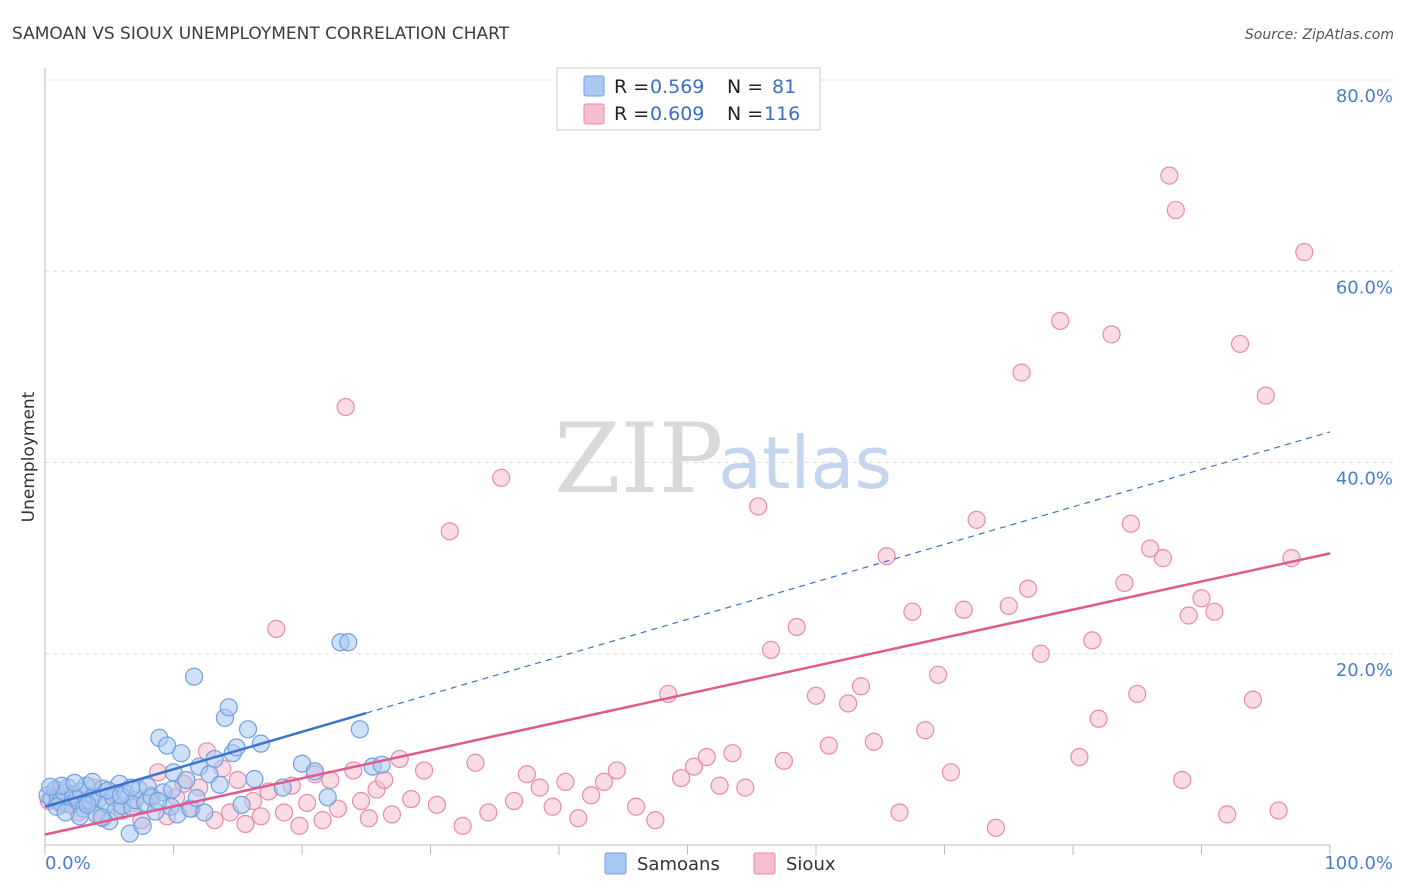 The image size is (1406, 892). What do you see at coordinates (638, 459) in the screenshot?
I see `watermark-zip: ZIP` at bounding box center [638, 459].